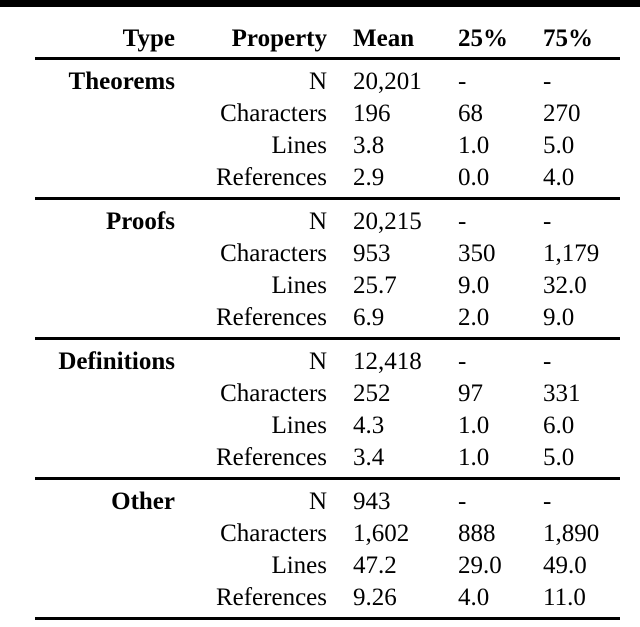 The width and height of the screenshot is (640, 627). I want to click on table-row: References 3.4 1.0 5.0, so click(327, 460).